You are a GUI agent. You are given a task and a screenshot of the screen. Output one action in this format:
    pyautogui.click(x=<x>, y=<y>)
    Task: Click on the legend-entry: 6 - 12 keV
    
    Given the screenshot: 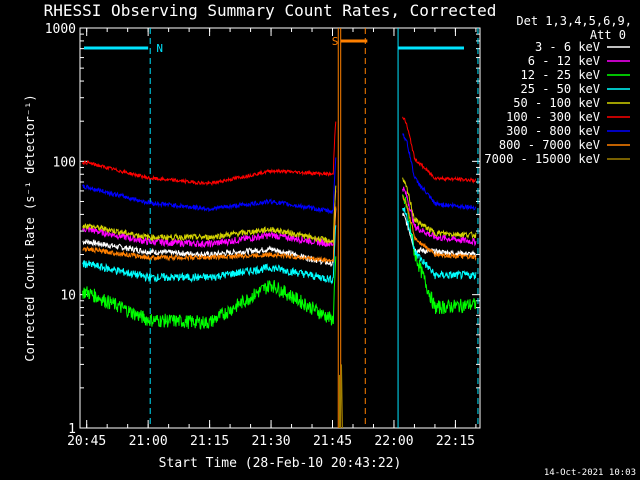 What is the action you would take?
    pyautogui.click(x=564, y=61)
    